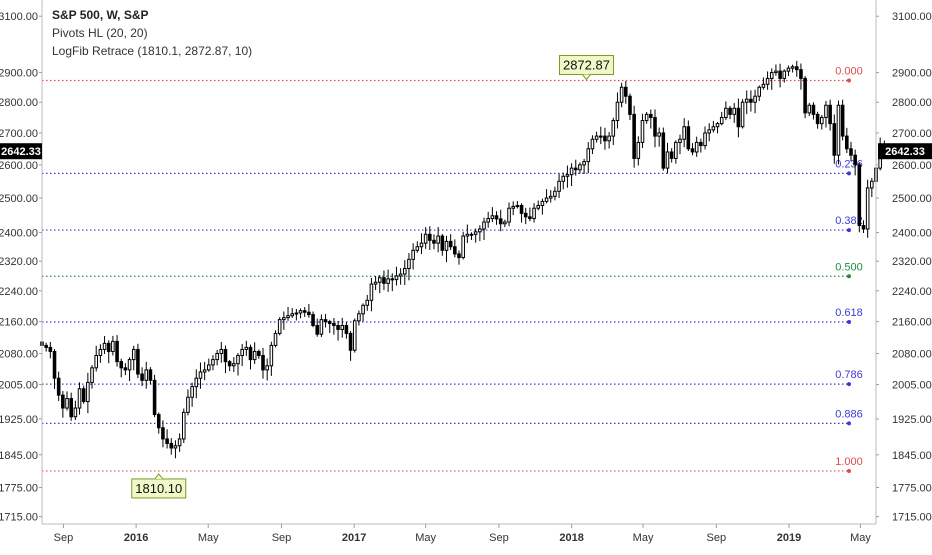 Image resolution: width=932 pixels, height=555 pixels. What do you see at coordinates (19, 386) in the screenshot?
I see `y-tick-label-left: 2005.00` at bounding box center [19, 386].